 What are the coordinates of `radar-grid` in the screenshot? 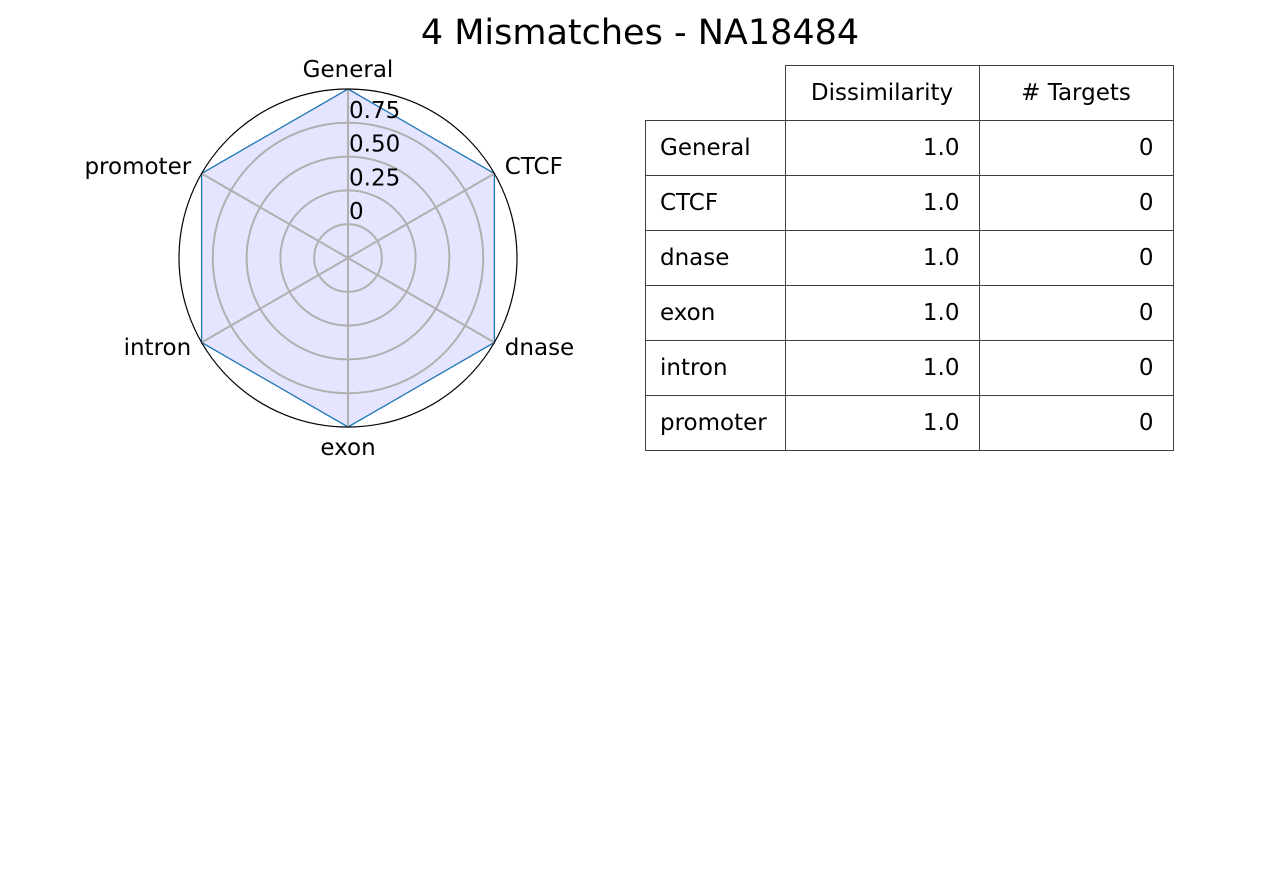 It's located at (348, 258).